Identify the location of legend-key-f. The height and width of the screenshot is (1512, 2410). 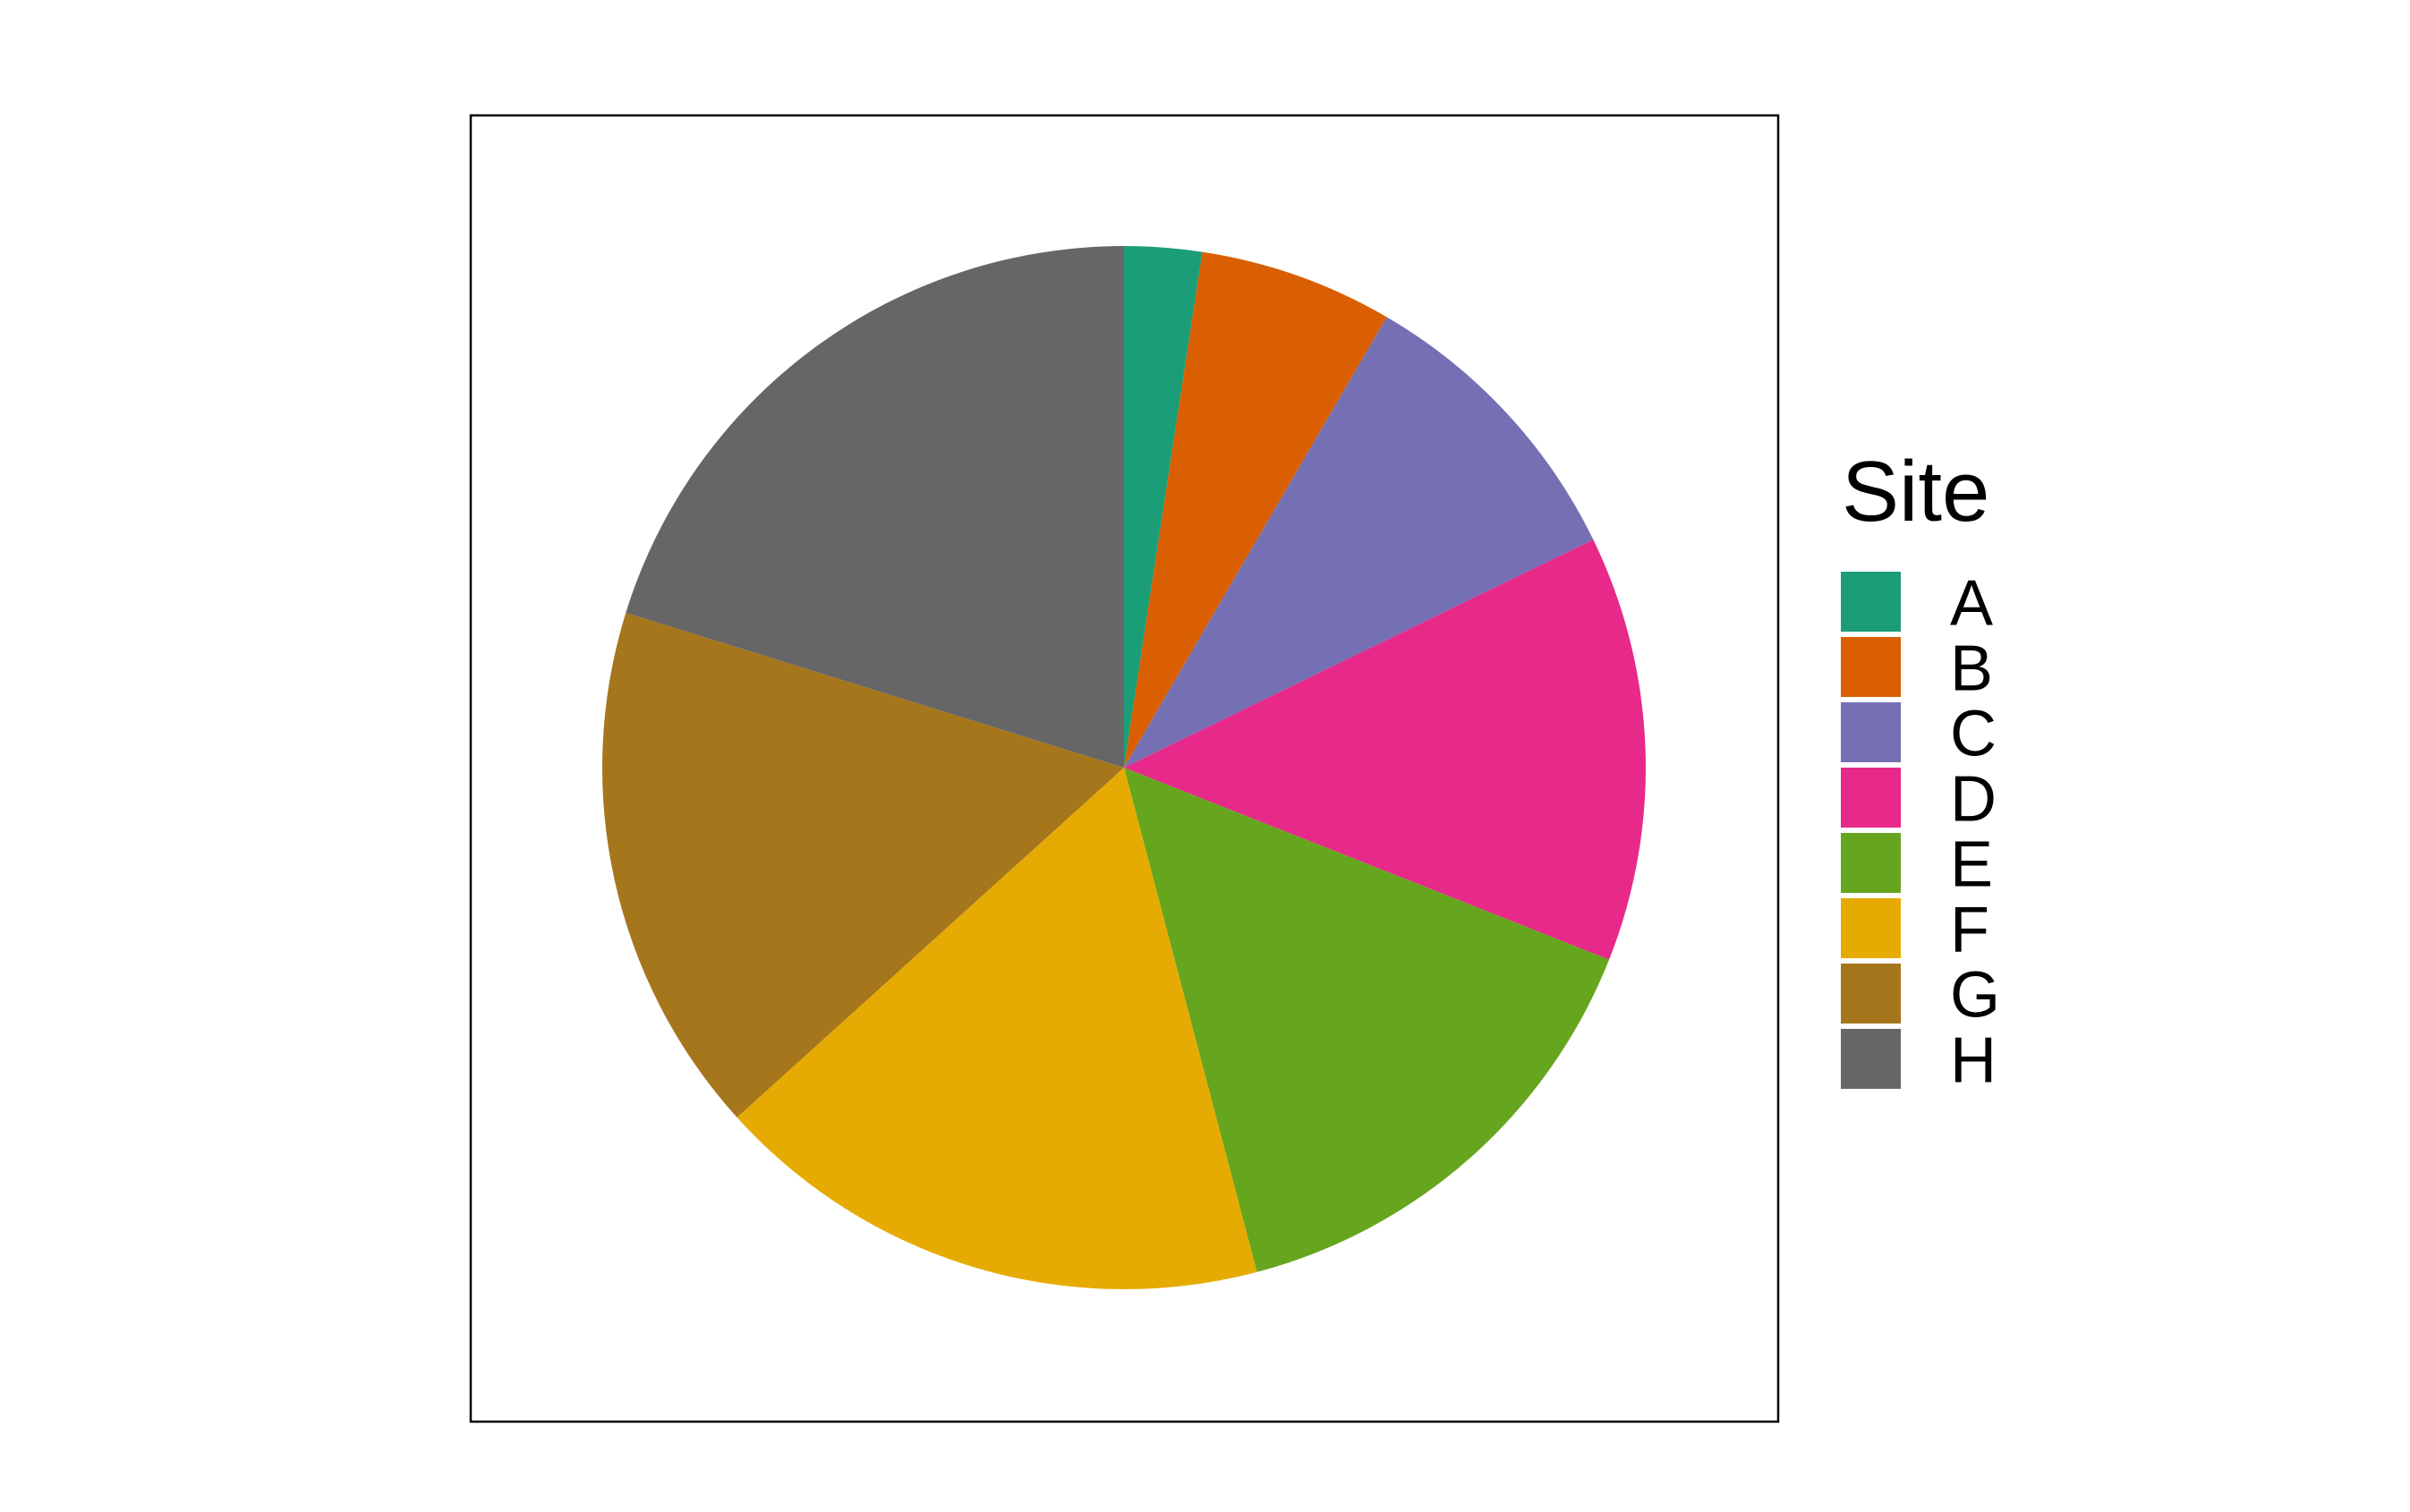
(1871, 928).